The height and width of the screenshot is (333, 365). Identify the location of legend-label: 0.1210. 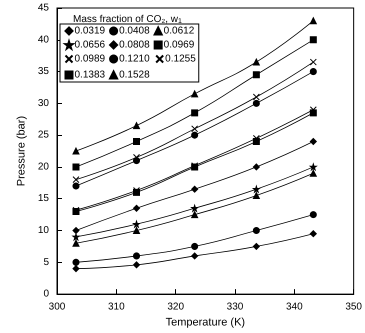
(134, 59).